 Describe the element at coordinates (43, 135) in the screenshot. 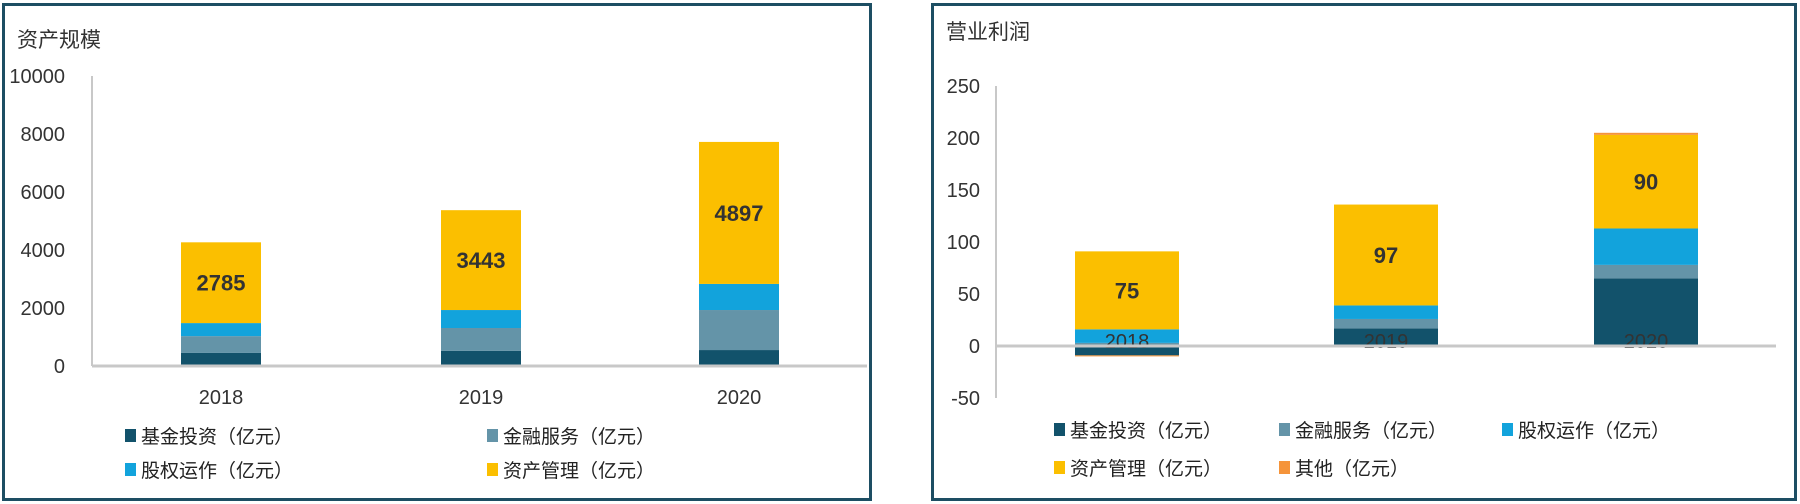

I see `y-tick-label: 8000` at that location.